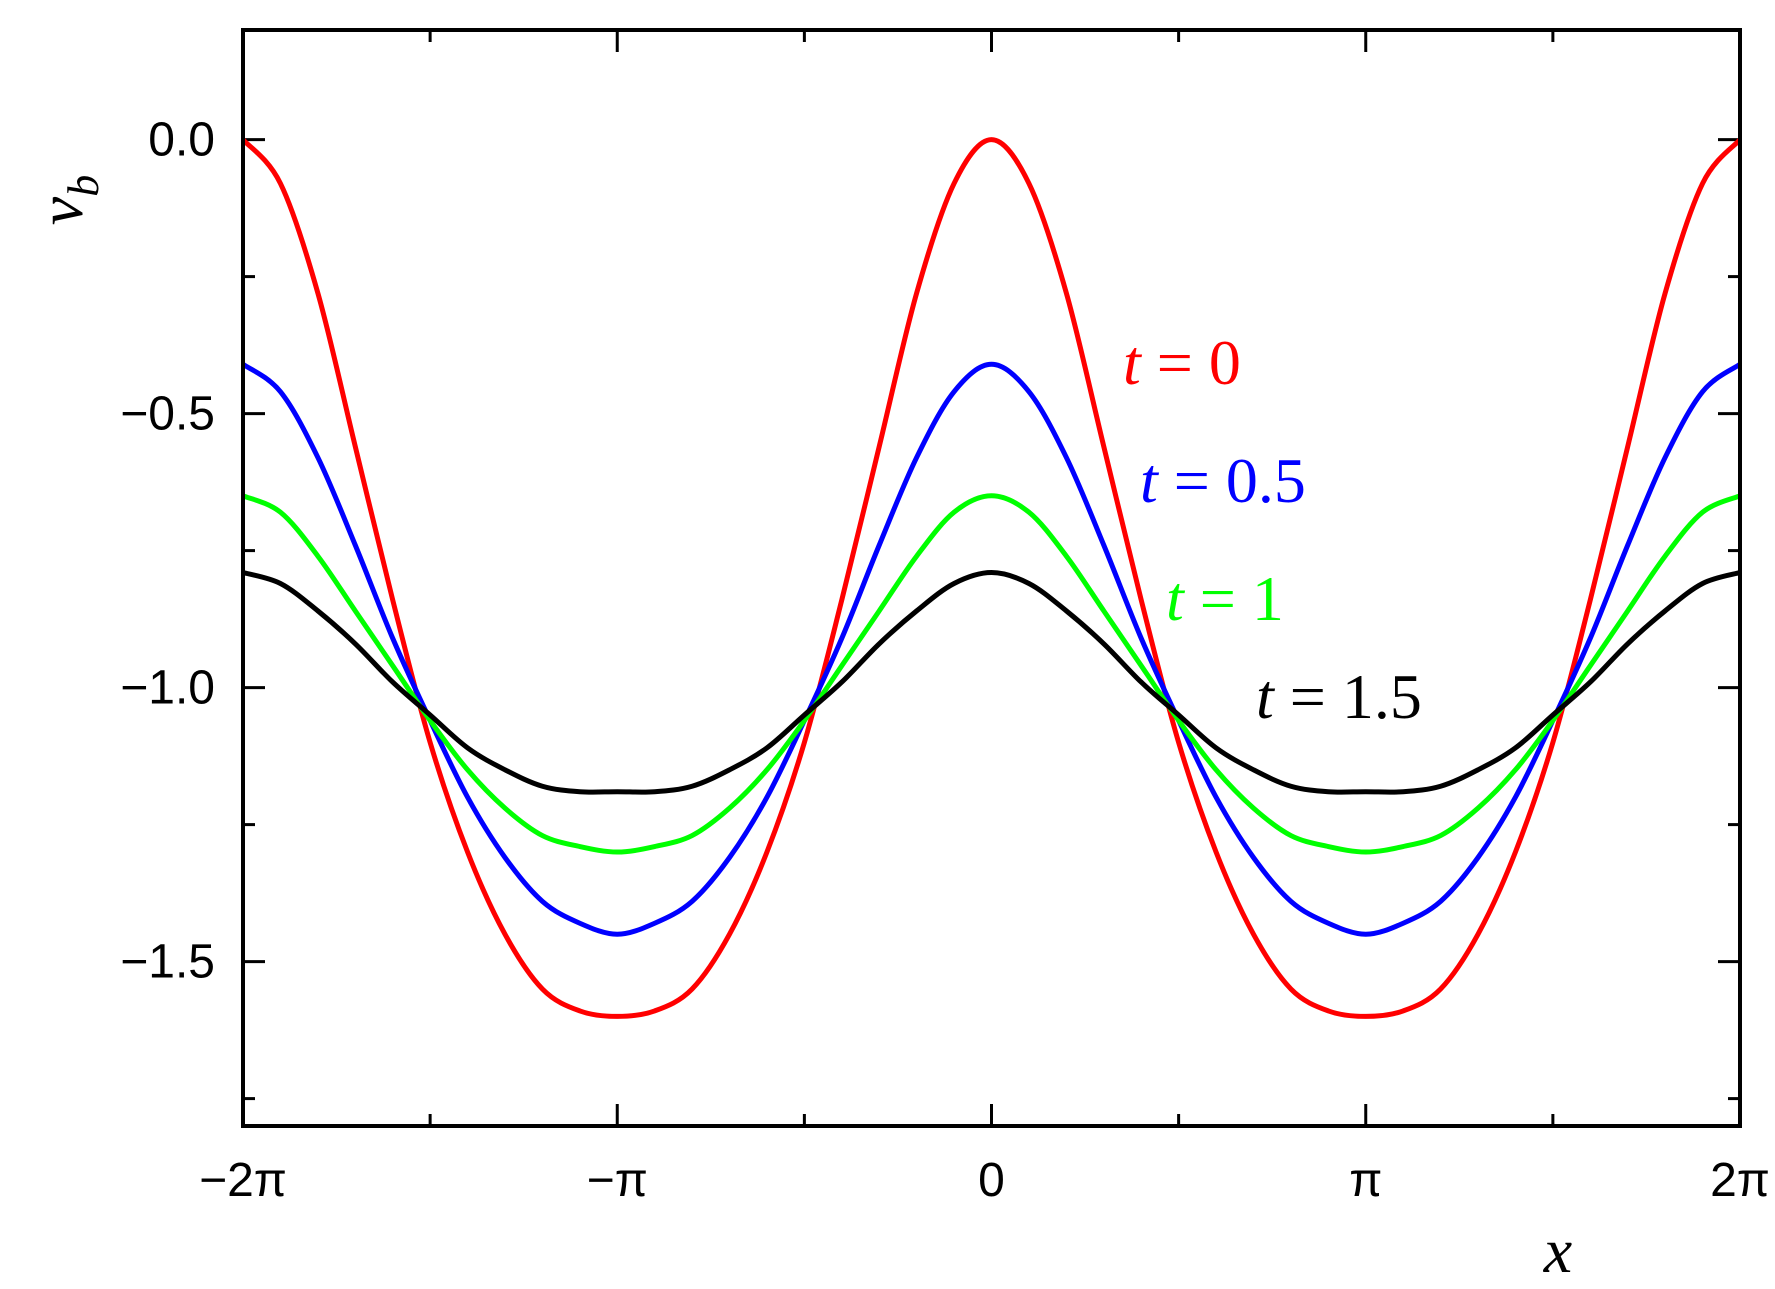 This screenshot has width=1775, height=1289. I want to click on x-axis-title: x, so click(1557, 1250).